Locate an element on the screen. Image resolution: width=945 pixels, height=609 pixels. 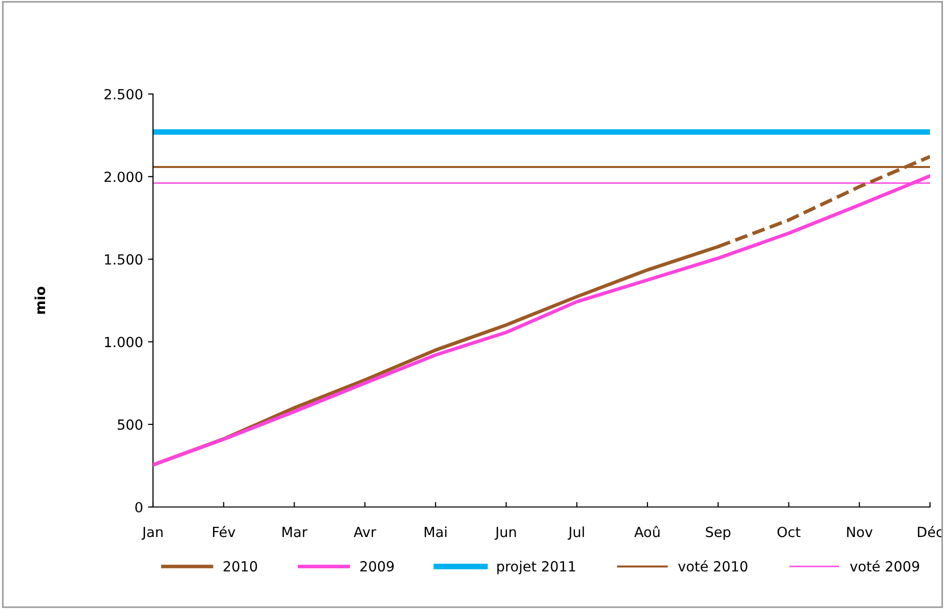
legend-label: voté 2010 is located at coordinates (713, 566).